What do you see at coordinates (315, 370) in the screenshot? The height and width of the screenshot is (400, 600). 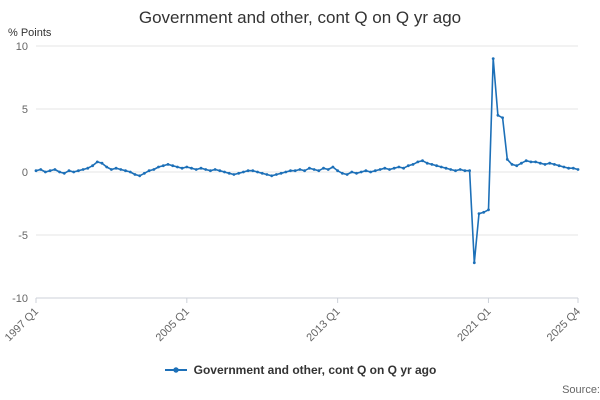 I see `legend-label: Government and other, cont Q on Q yr ago` at bounding box center [315, 370].